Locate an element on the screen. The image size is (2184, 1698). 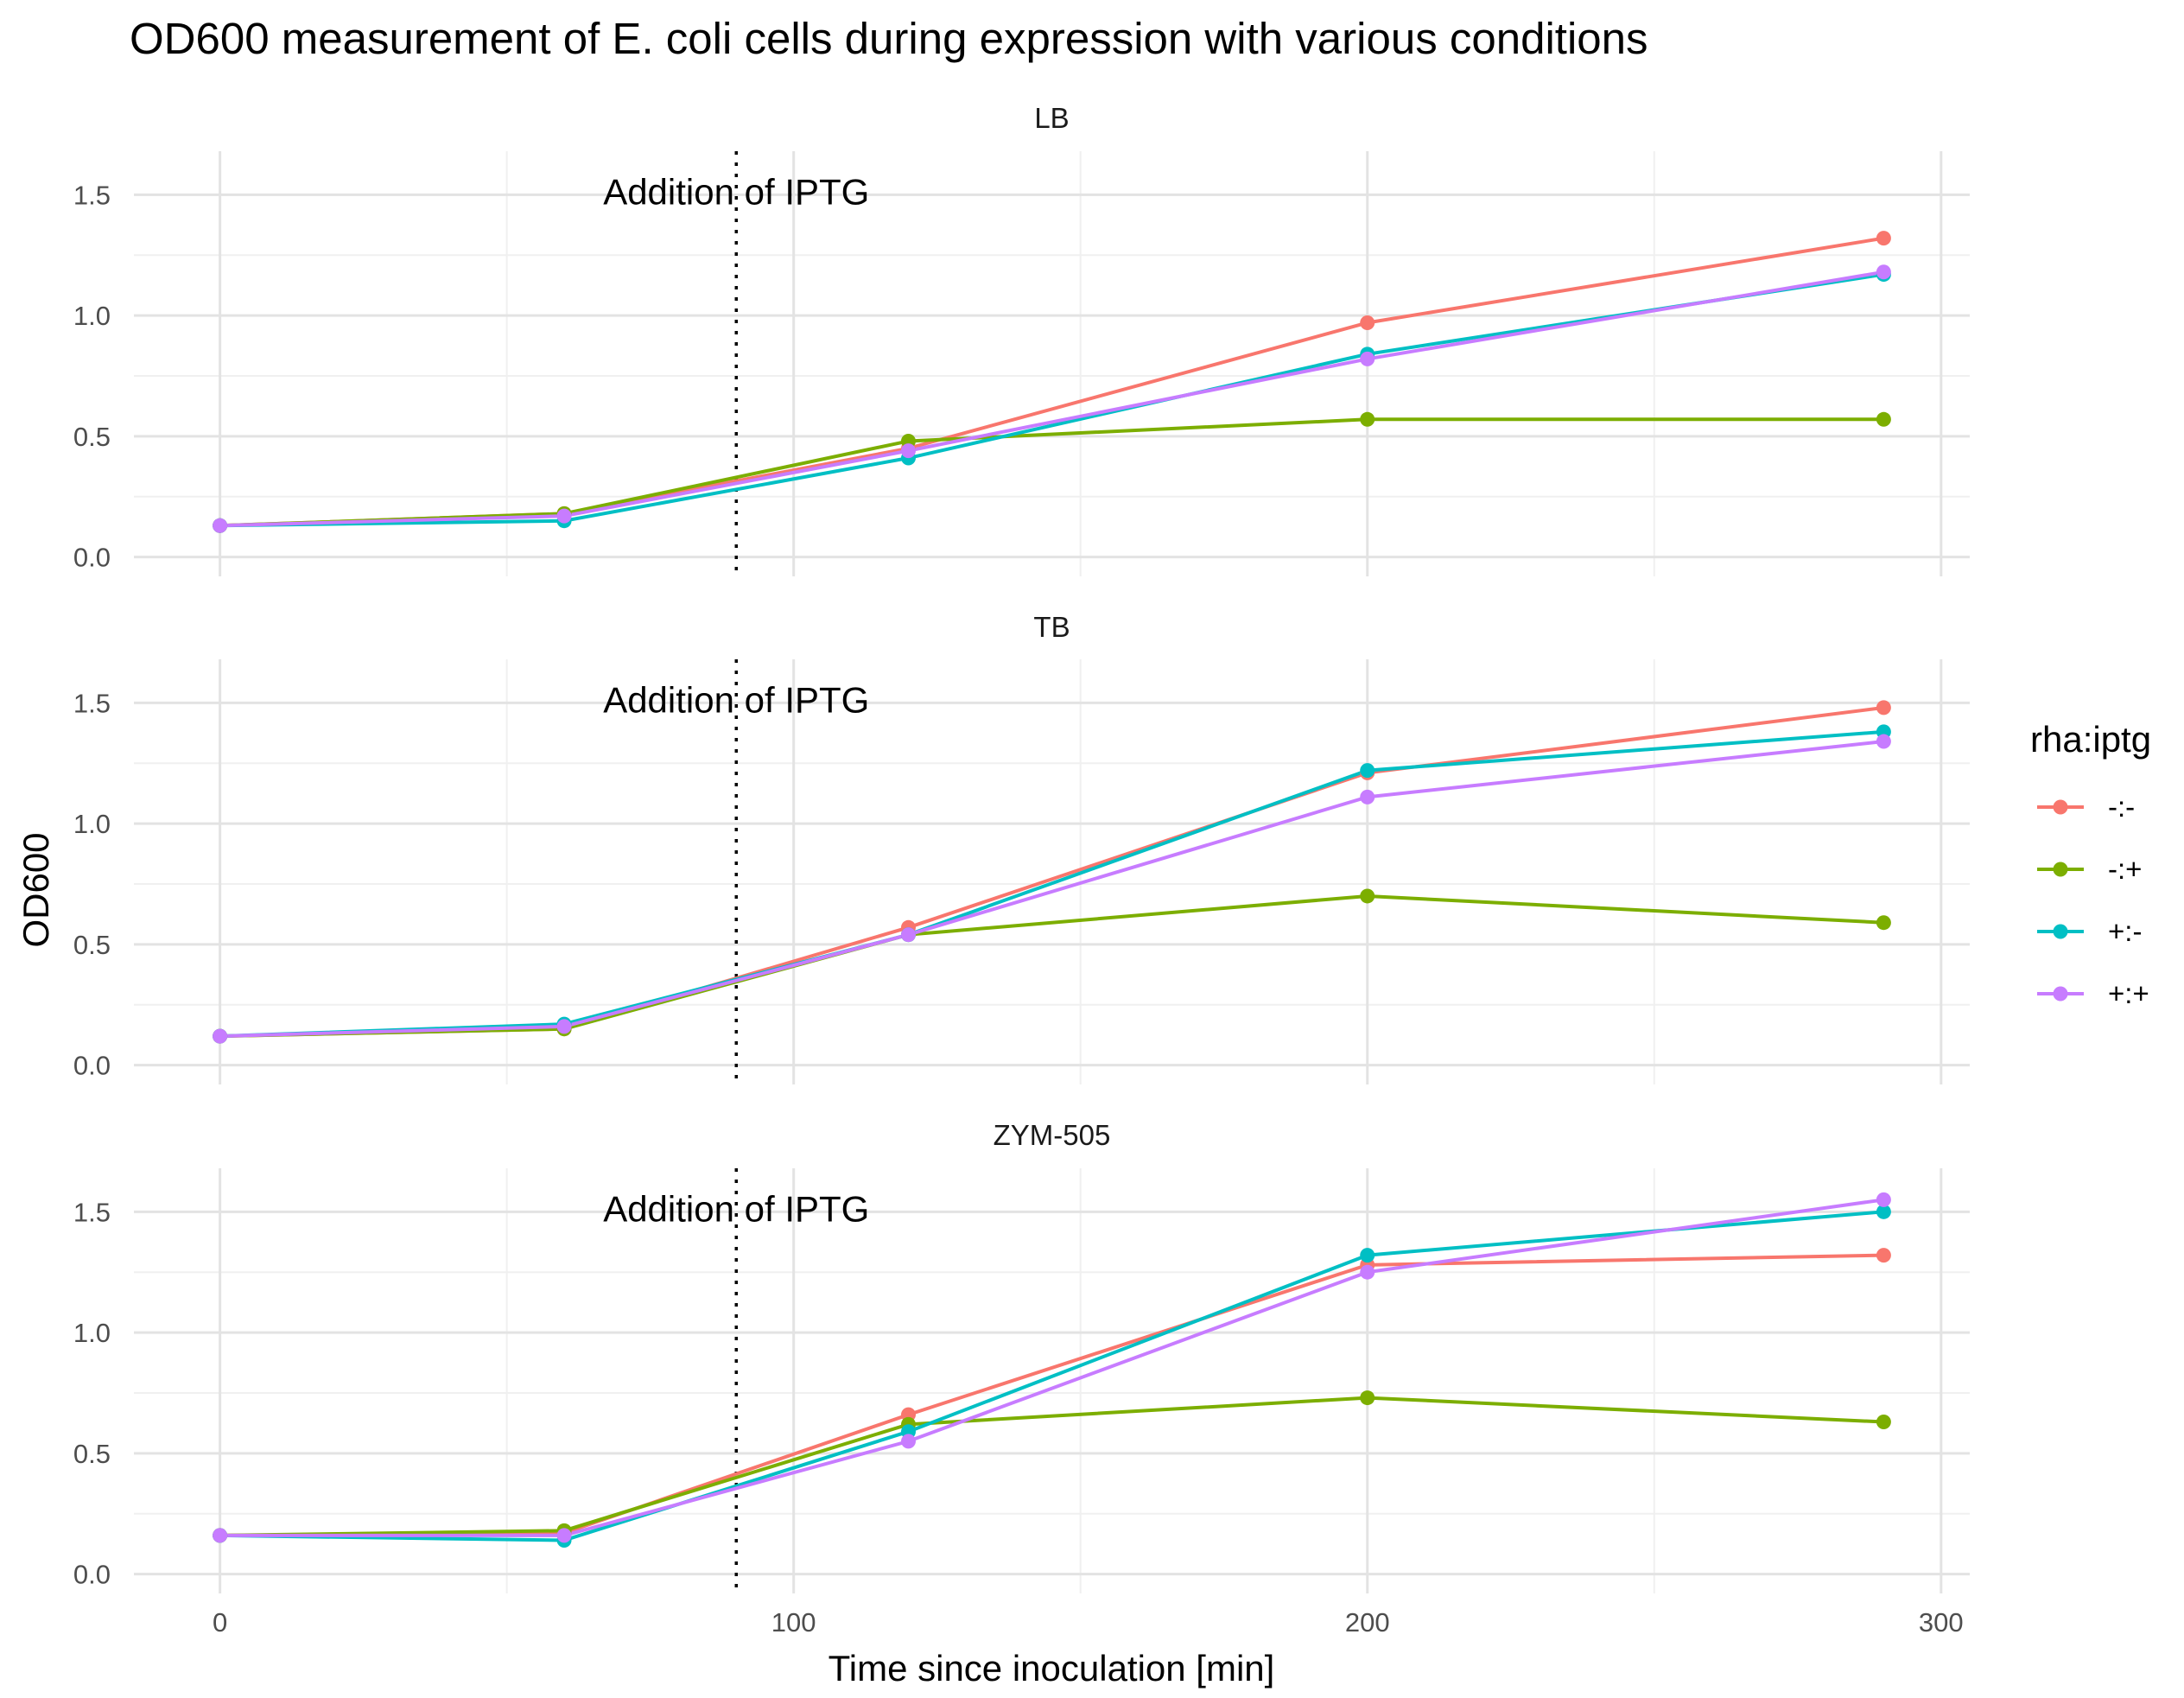
x-tick-label: 100 is located at coordinates (794, 1622).